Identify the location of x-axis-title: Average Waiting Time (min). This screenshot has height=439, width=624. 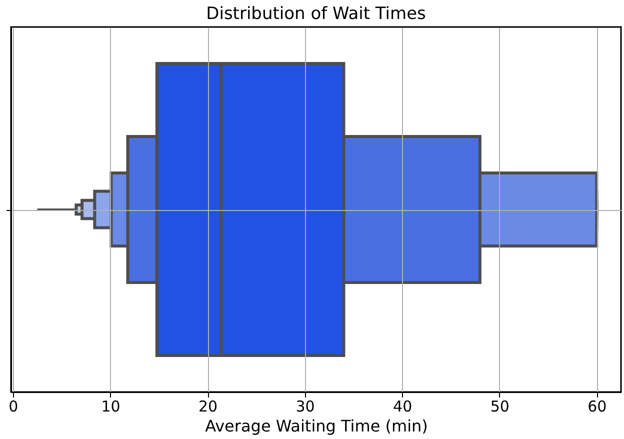
(316, 426).